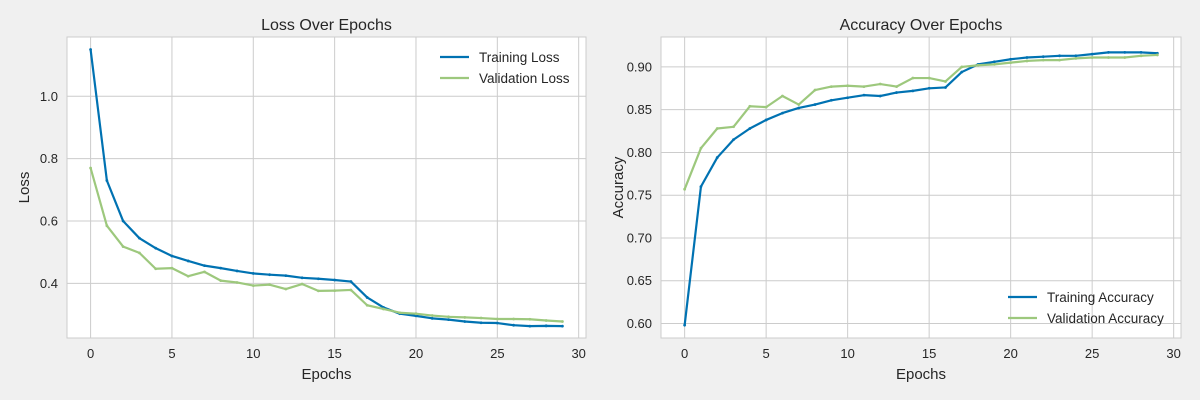 This screenshot has height=400, width=1200. Describe the element at coordinates (416, 353) in the screenshot. I see `x-tick-label: 20` at that location.